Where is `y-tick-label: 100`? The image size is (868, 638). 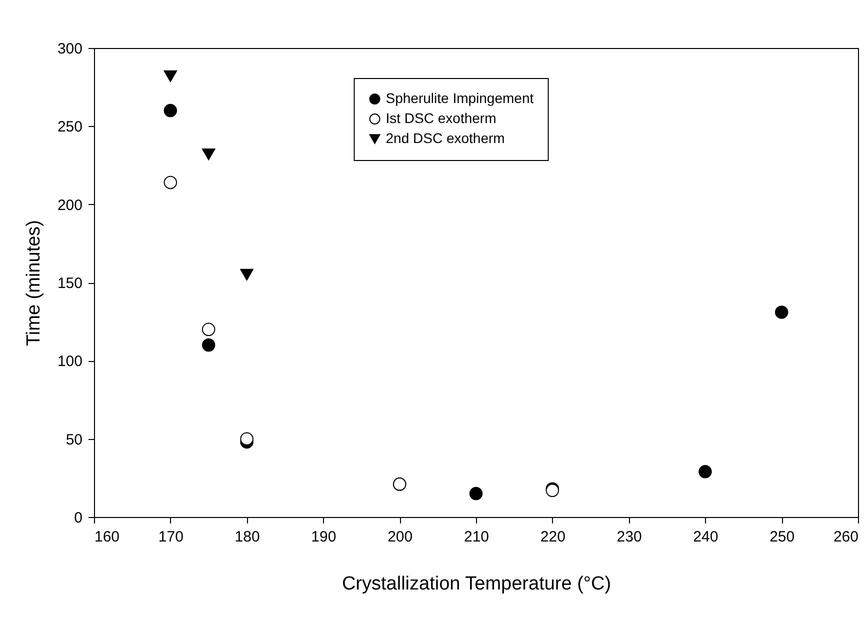
y-tick-label: 100 is located at coordinates (69, 361).